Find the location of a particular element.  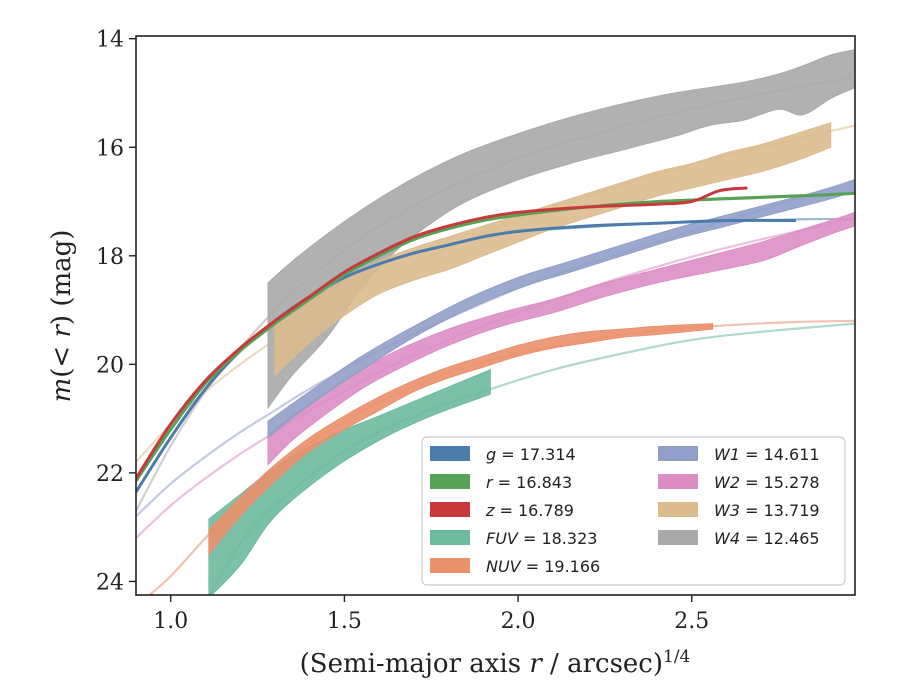

legend-label: FUV = 18.323 is located at coordinates (541, 538).